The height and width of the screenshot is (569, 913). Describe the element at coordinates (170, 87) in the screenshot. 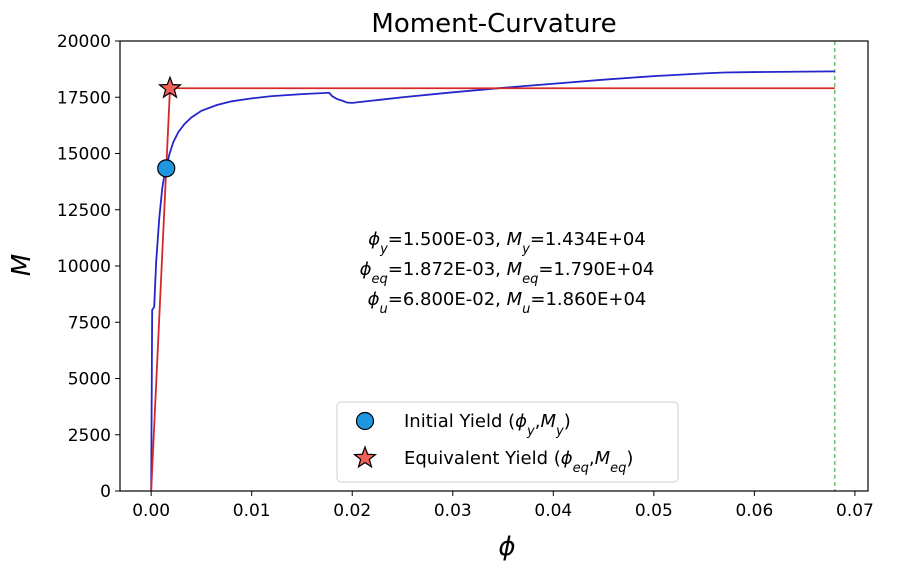

I see `marker-star` at that location.